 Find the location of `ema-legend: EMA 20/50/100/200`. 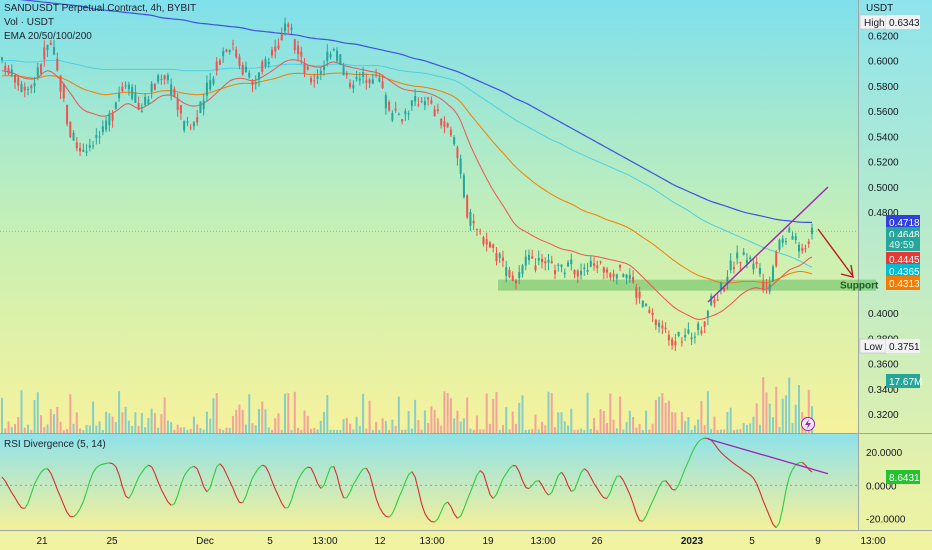

ema-legend: EMA 20/50/100/200 is located at coordinates (48, 36).